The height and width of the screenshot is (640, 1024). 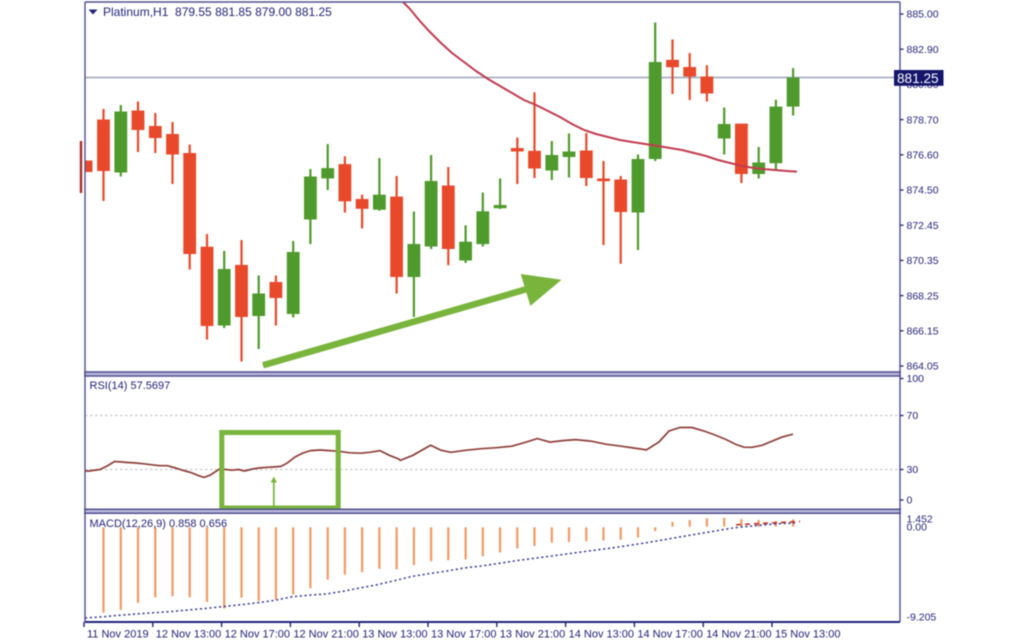 What do you see at coordinates (532, 634) in the screenshot?
I see `svg-text: 13 Nov 21:00` at bounding box center [532, 634].